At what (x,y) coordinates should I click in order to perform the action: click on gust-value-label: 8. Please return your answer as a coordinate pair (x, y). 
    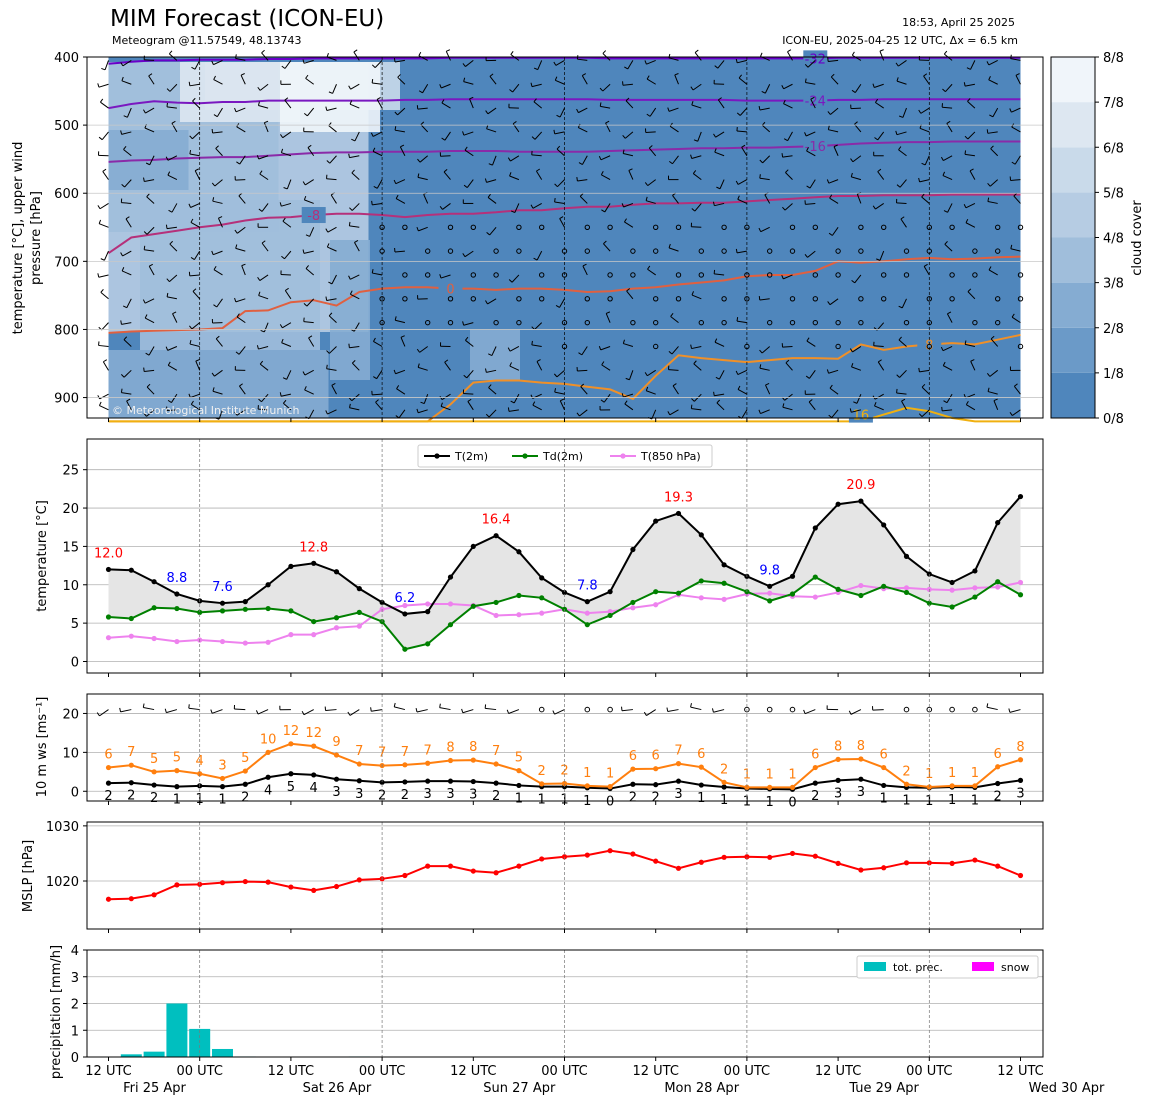
    Looking at the image, I should click on (450, 748).